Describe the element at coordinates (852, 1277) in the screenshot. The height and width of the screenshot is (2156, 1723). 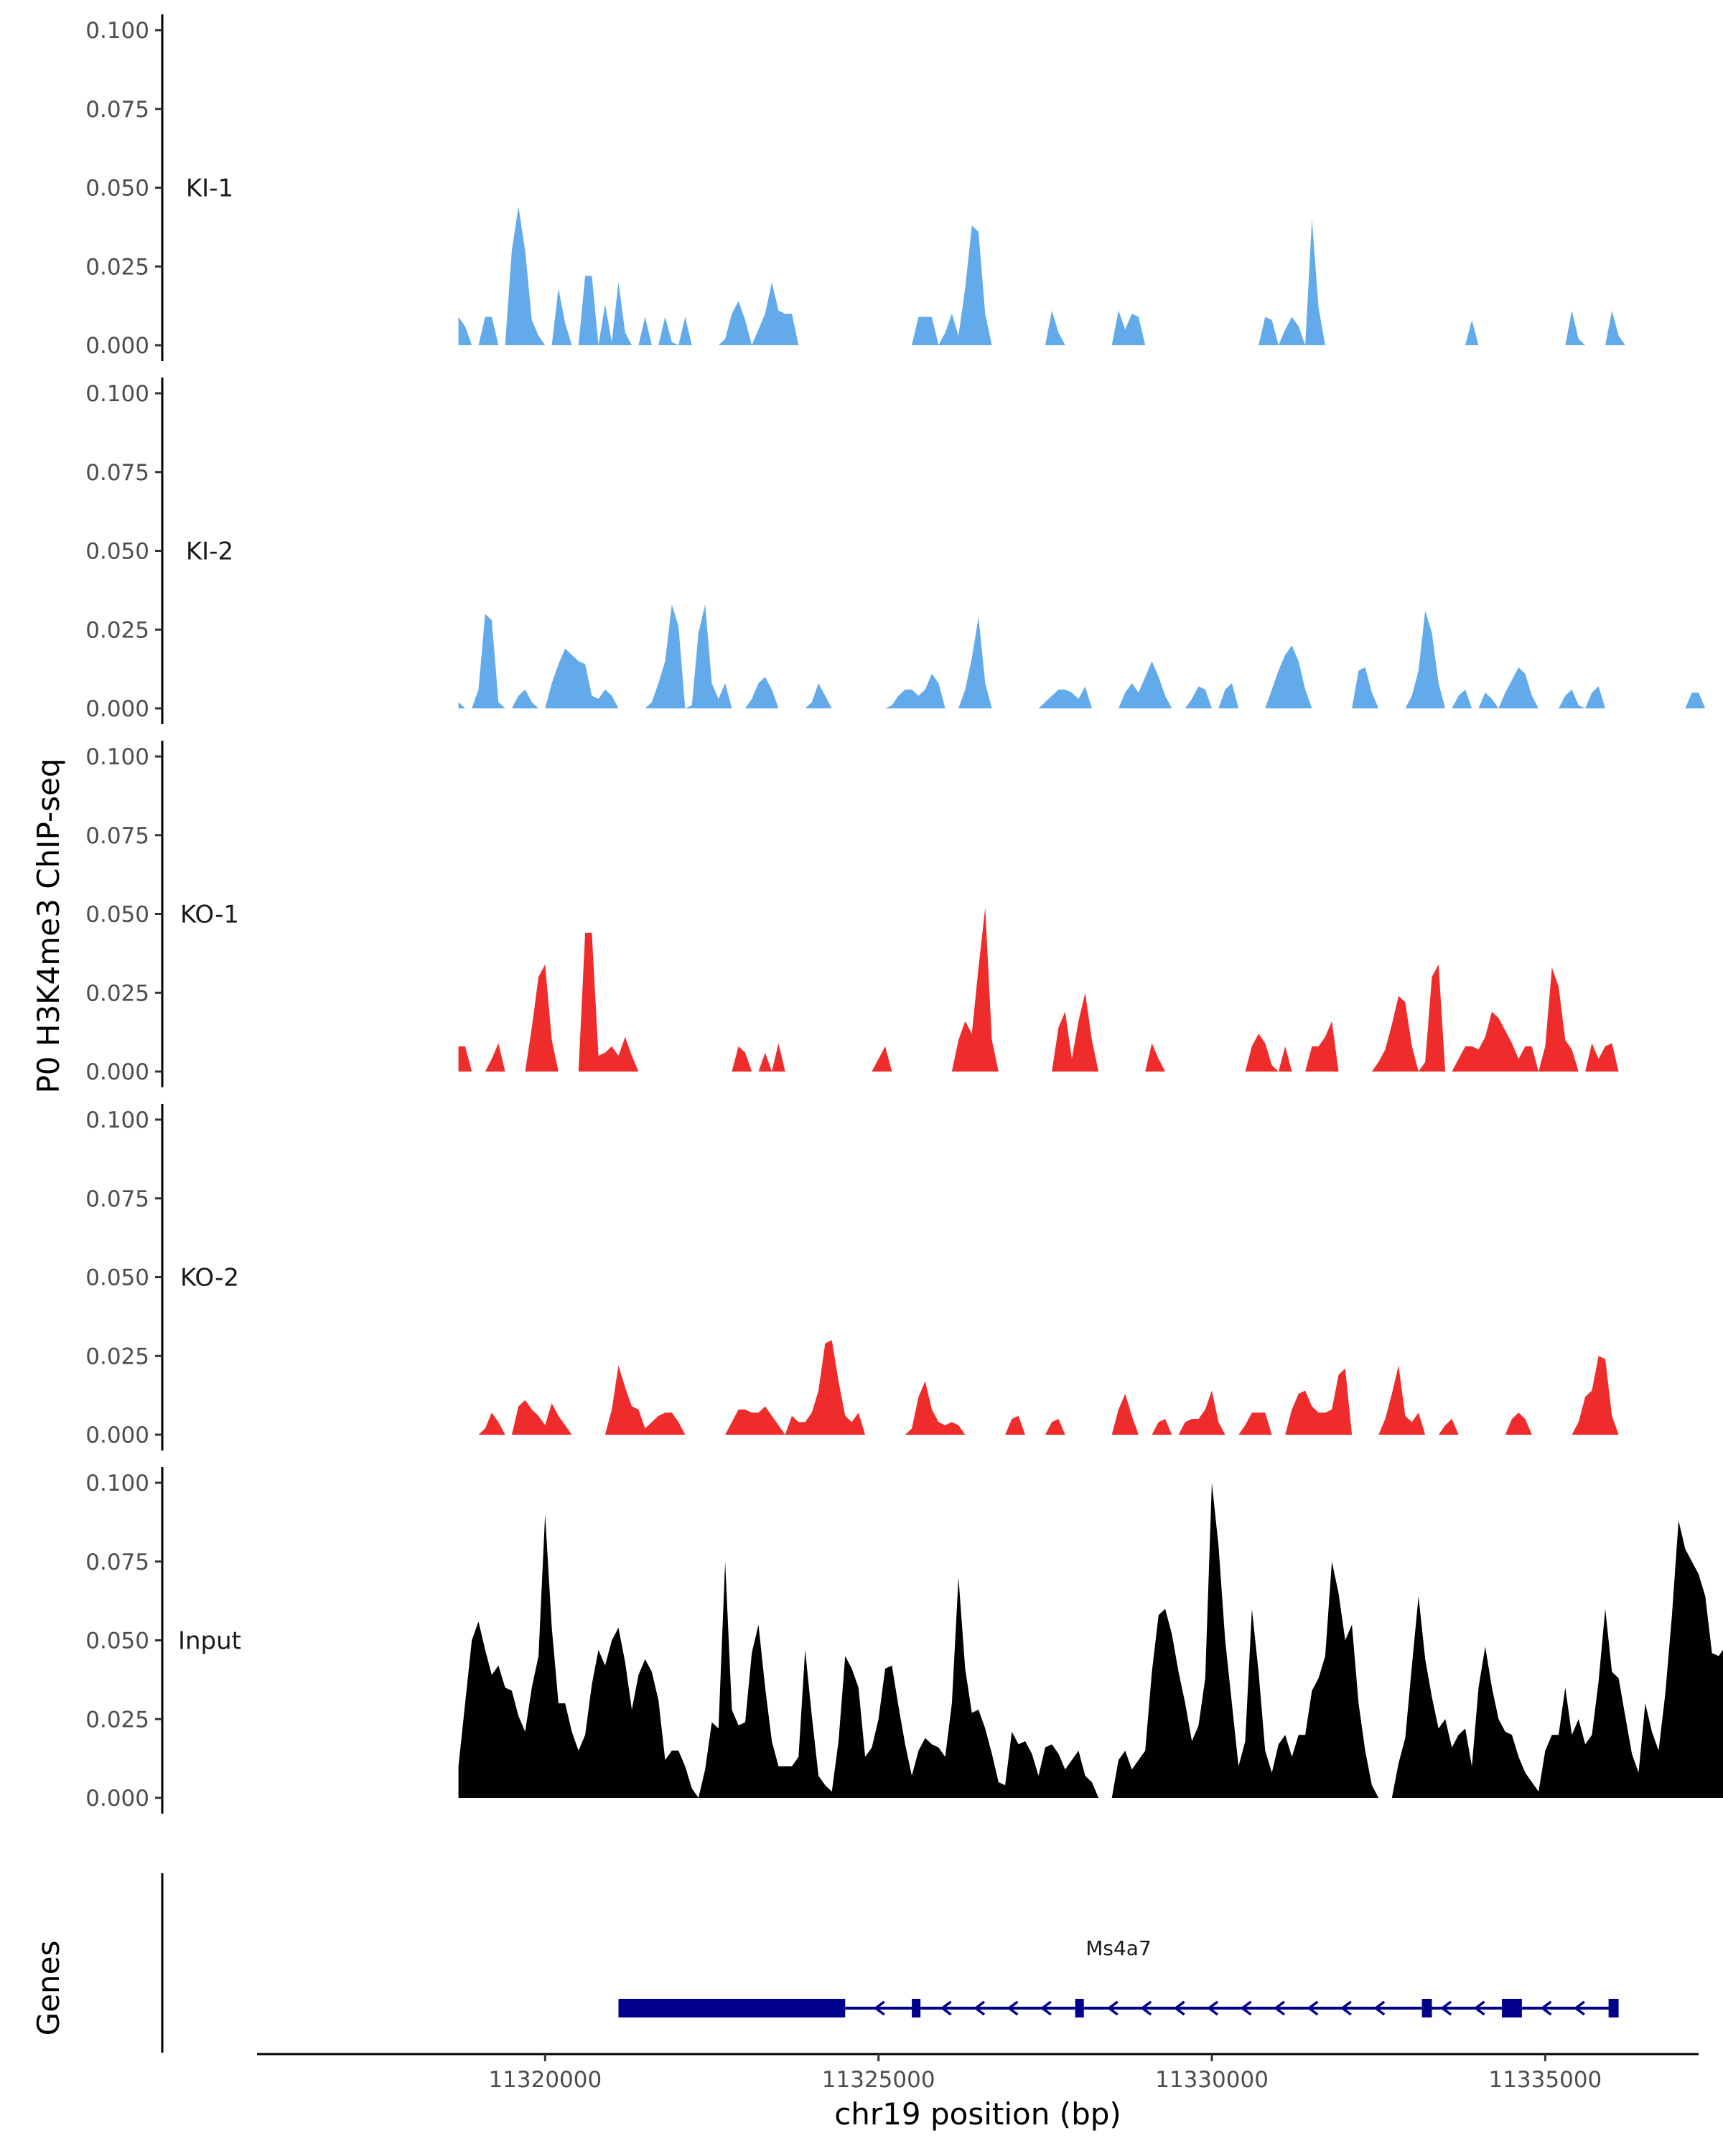
I see `track-ko-2: 0.000 0.025 0.050 0.075 0.100 KO-2` at that location.